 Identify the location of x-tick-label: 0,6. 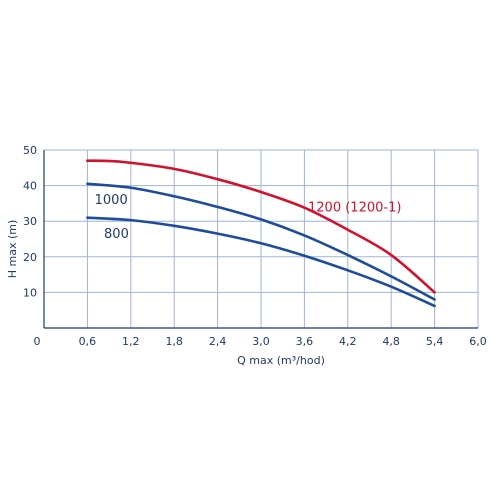
(88, 341).